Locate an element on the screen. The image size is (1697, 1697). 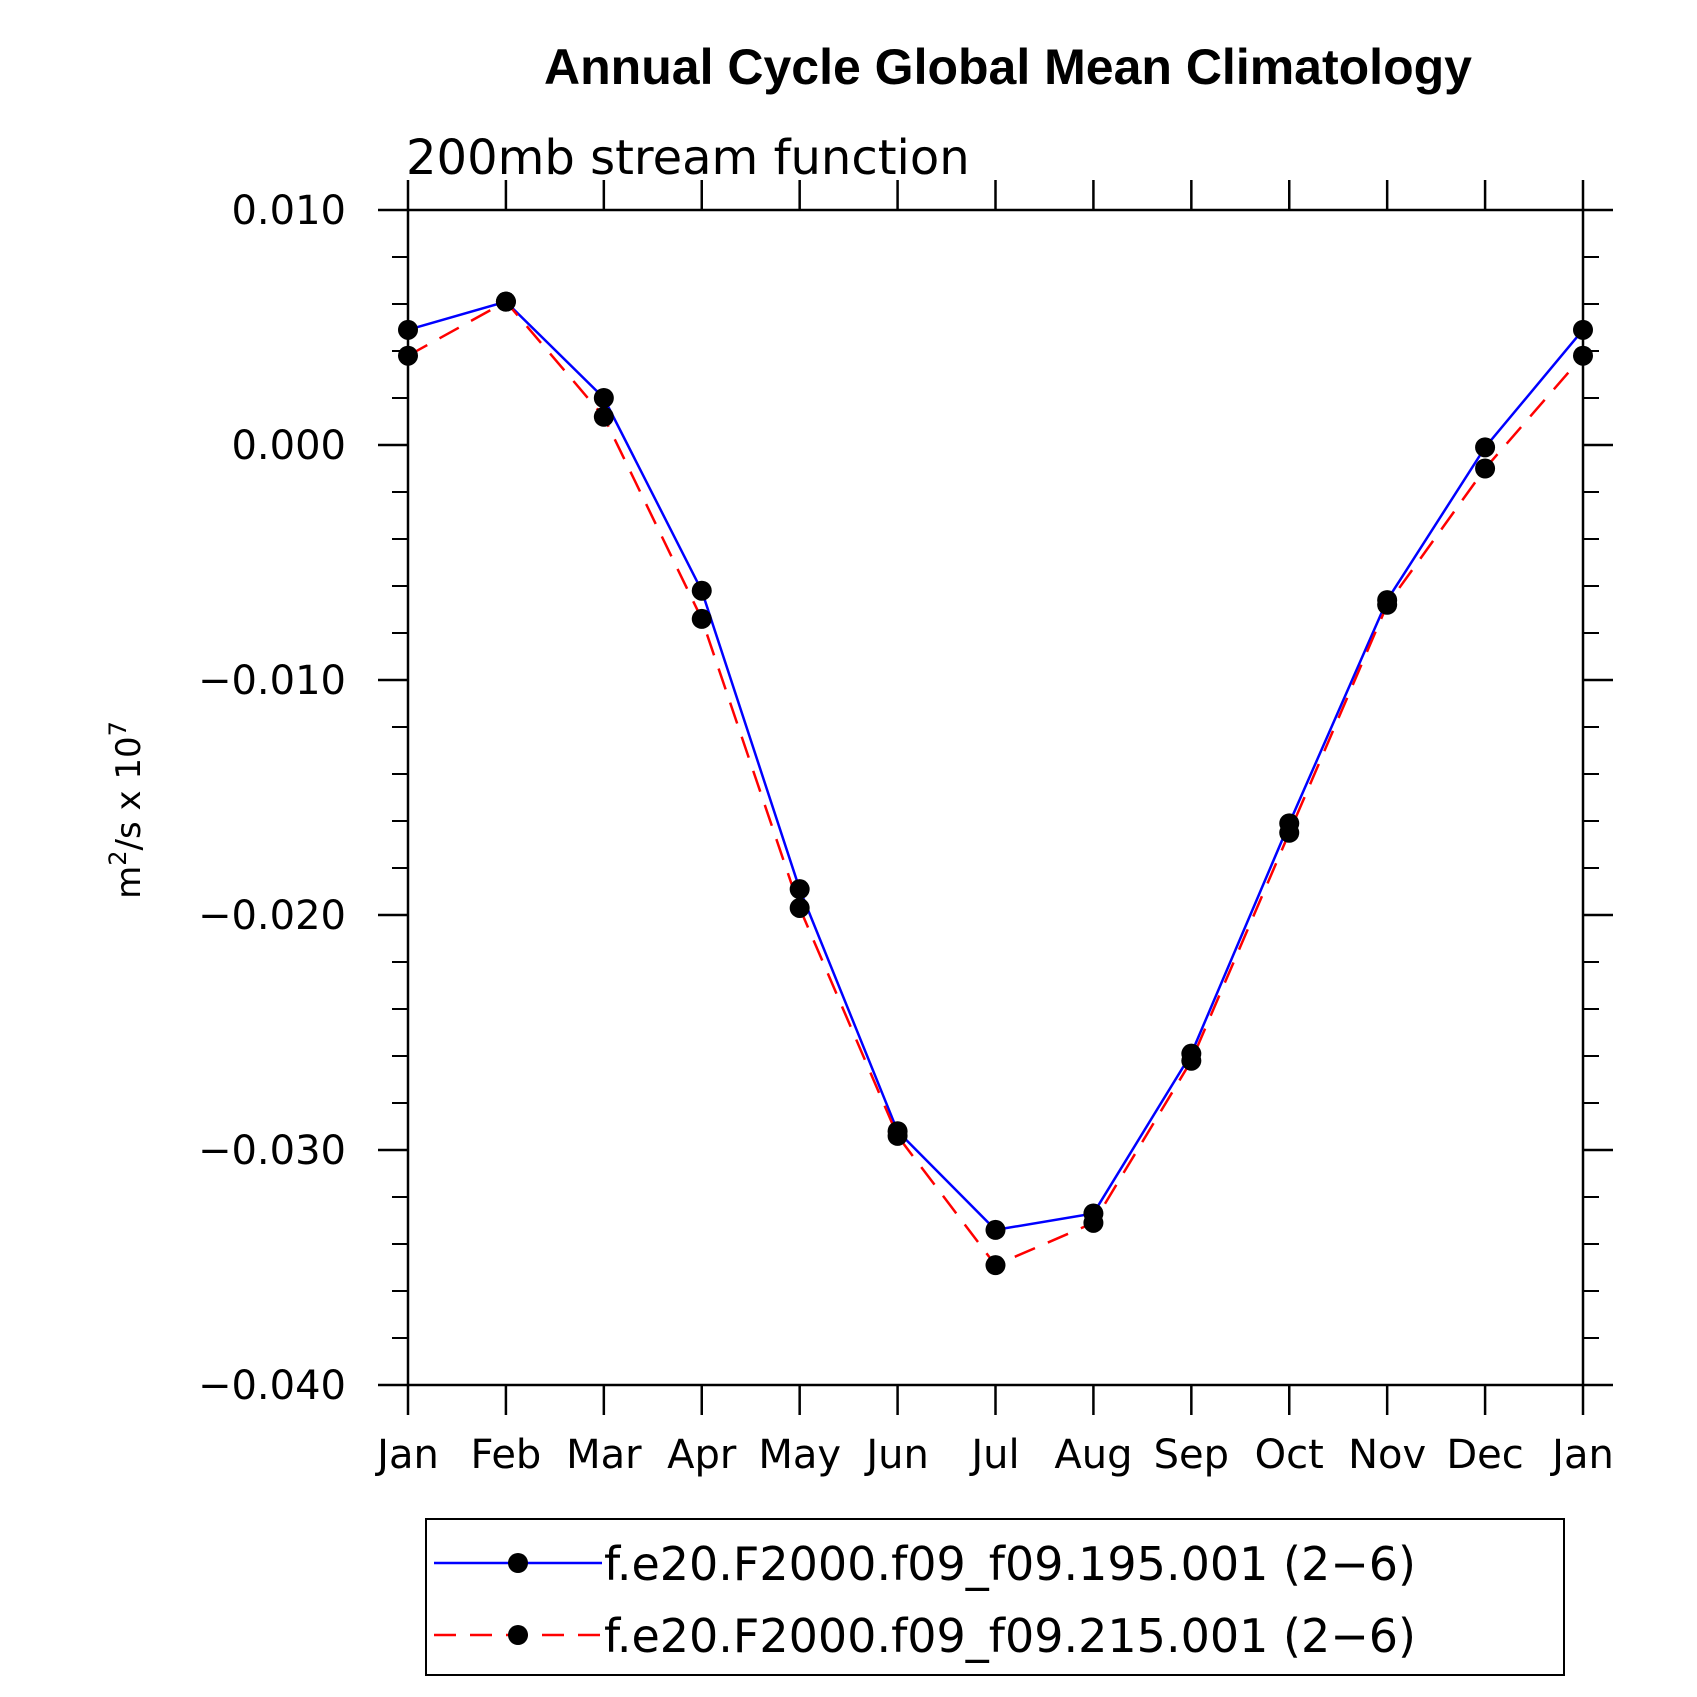
y-tick-label: −0.040 is located at coordinates (272, 1386).